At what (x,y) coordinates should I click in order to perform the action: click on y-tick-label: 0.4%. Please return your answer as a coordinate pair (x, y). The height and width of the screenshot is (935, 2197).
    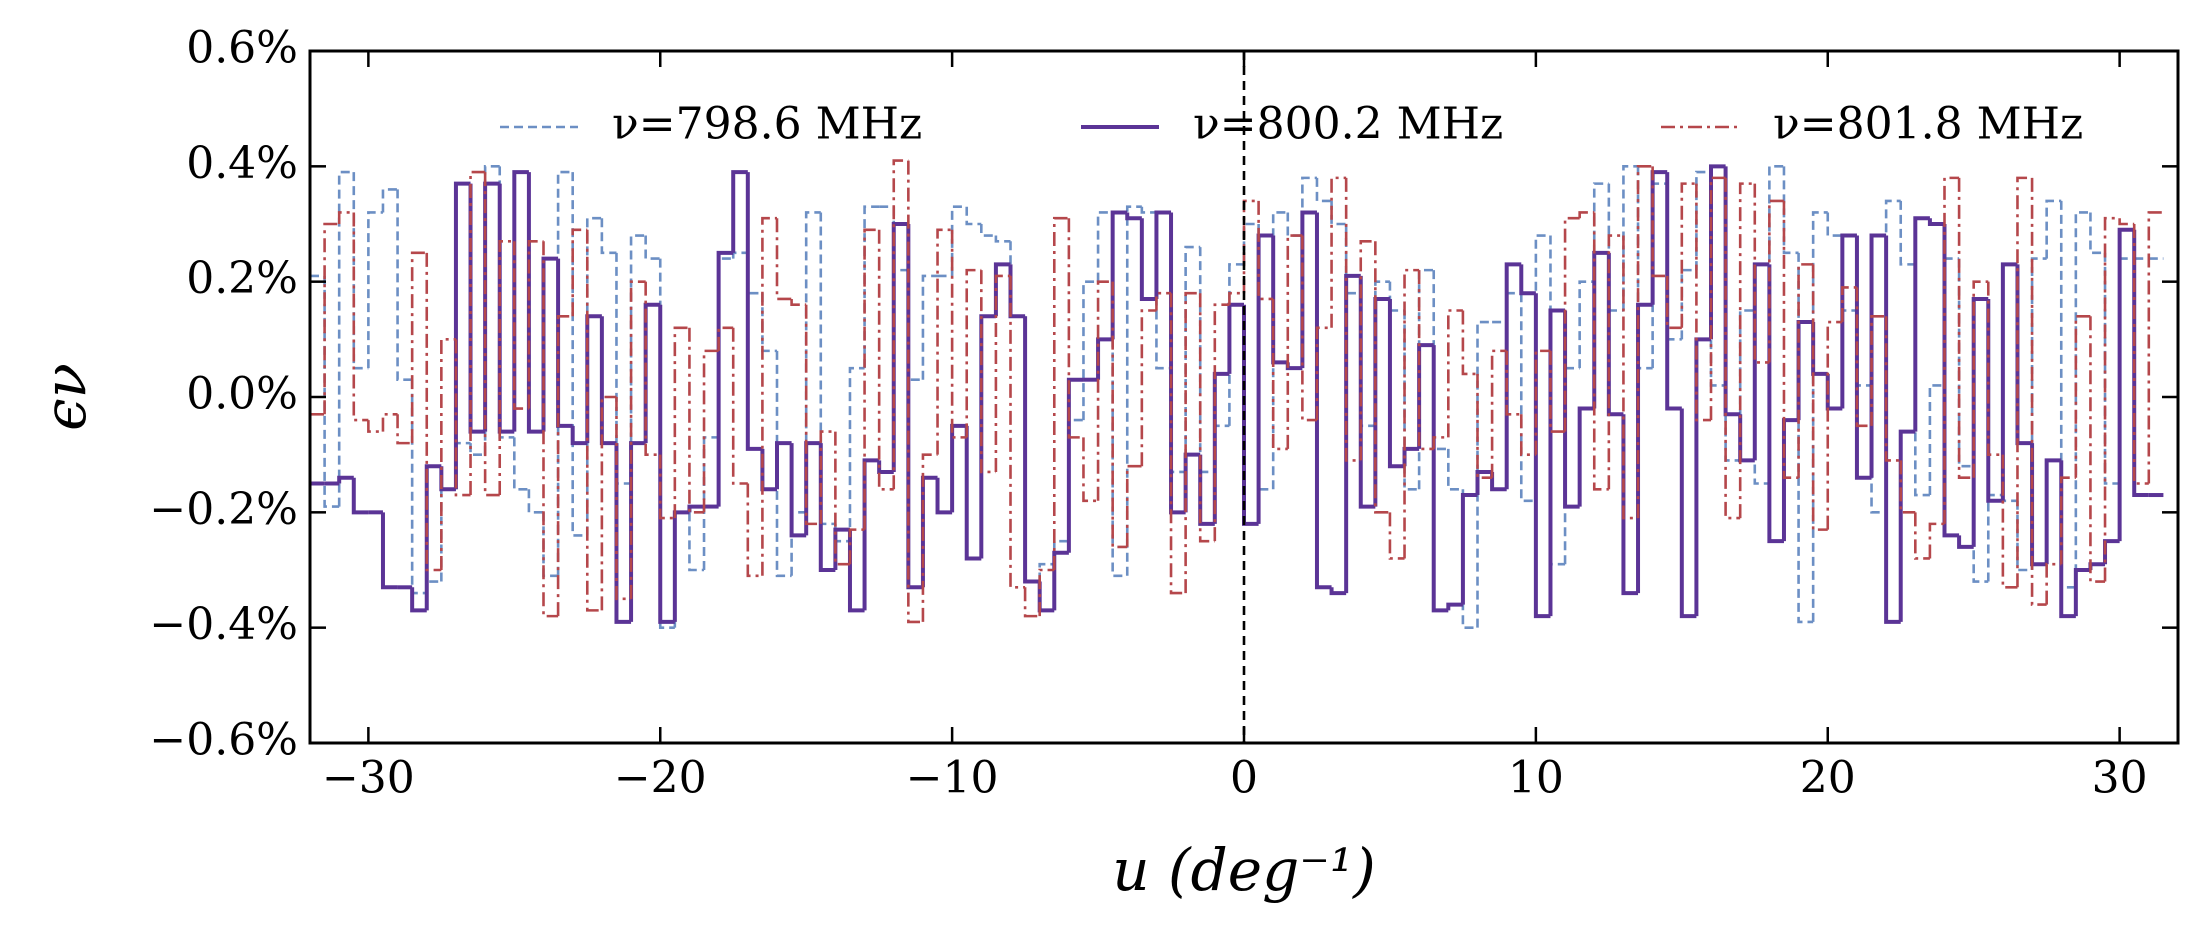
    Looking at the image, I should click on (242, 163).